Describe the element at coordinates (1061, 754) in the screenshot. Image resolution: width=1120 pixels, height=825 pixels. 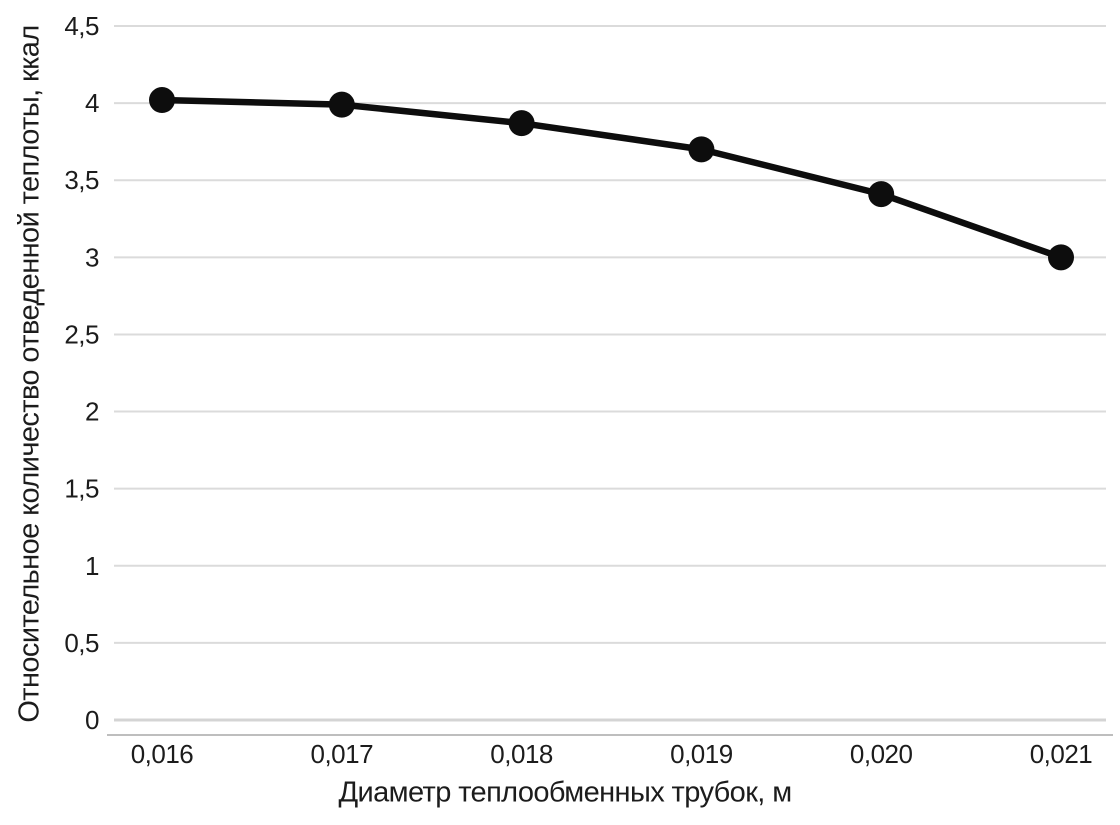
I see `x-tick-label: 0,021` at that location.